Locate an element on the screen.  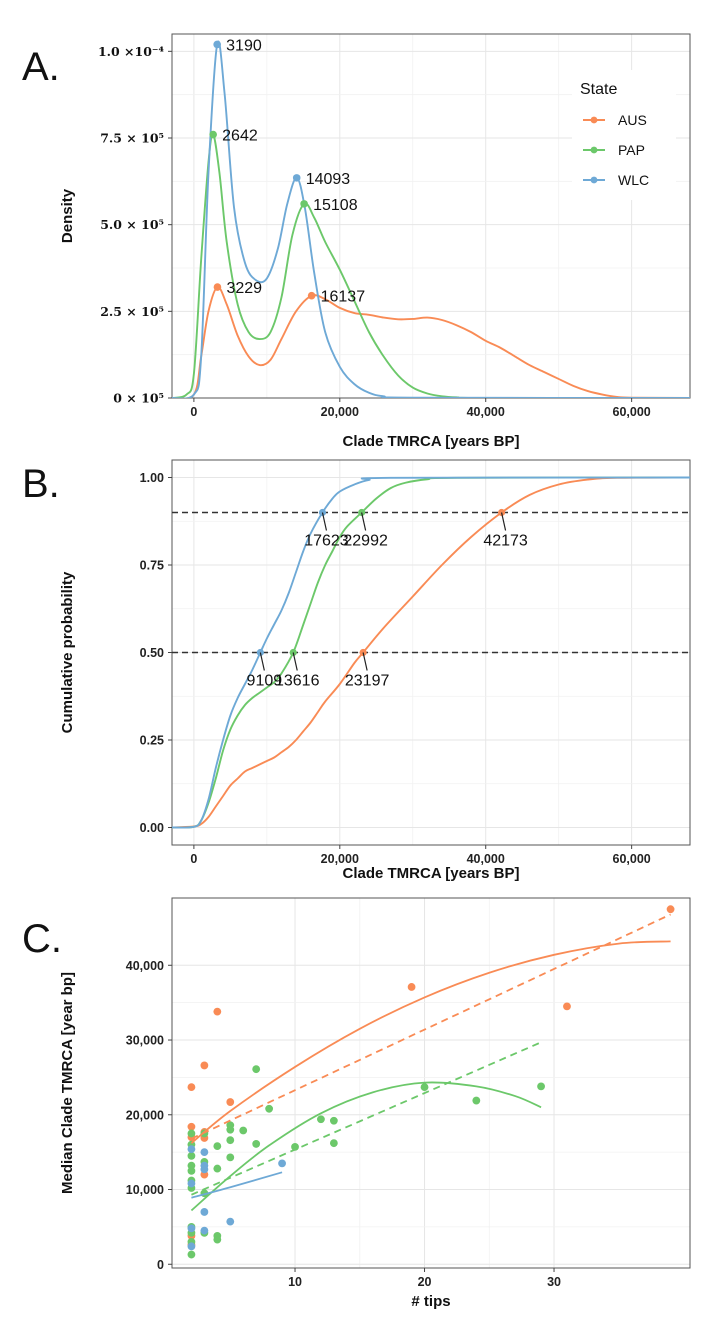
y-tick-label: 10,000 is located at coordinates (145, 1190).